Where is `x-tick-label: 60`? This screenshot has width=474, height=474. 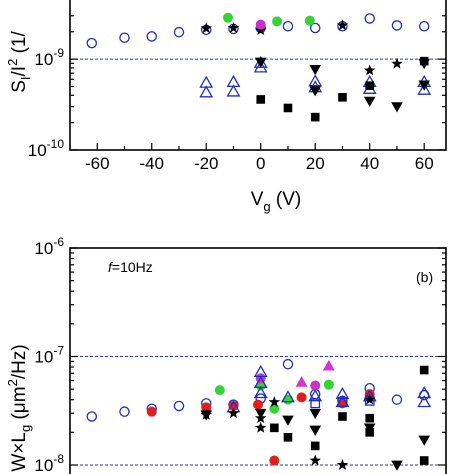
x-tick-label: 60 is located at coordinates (424, 163).